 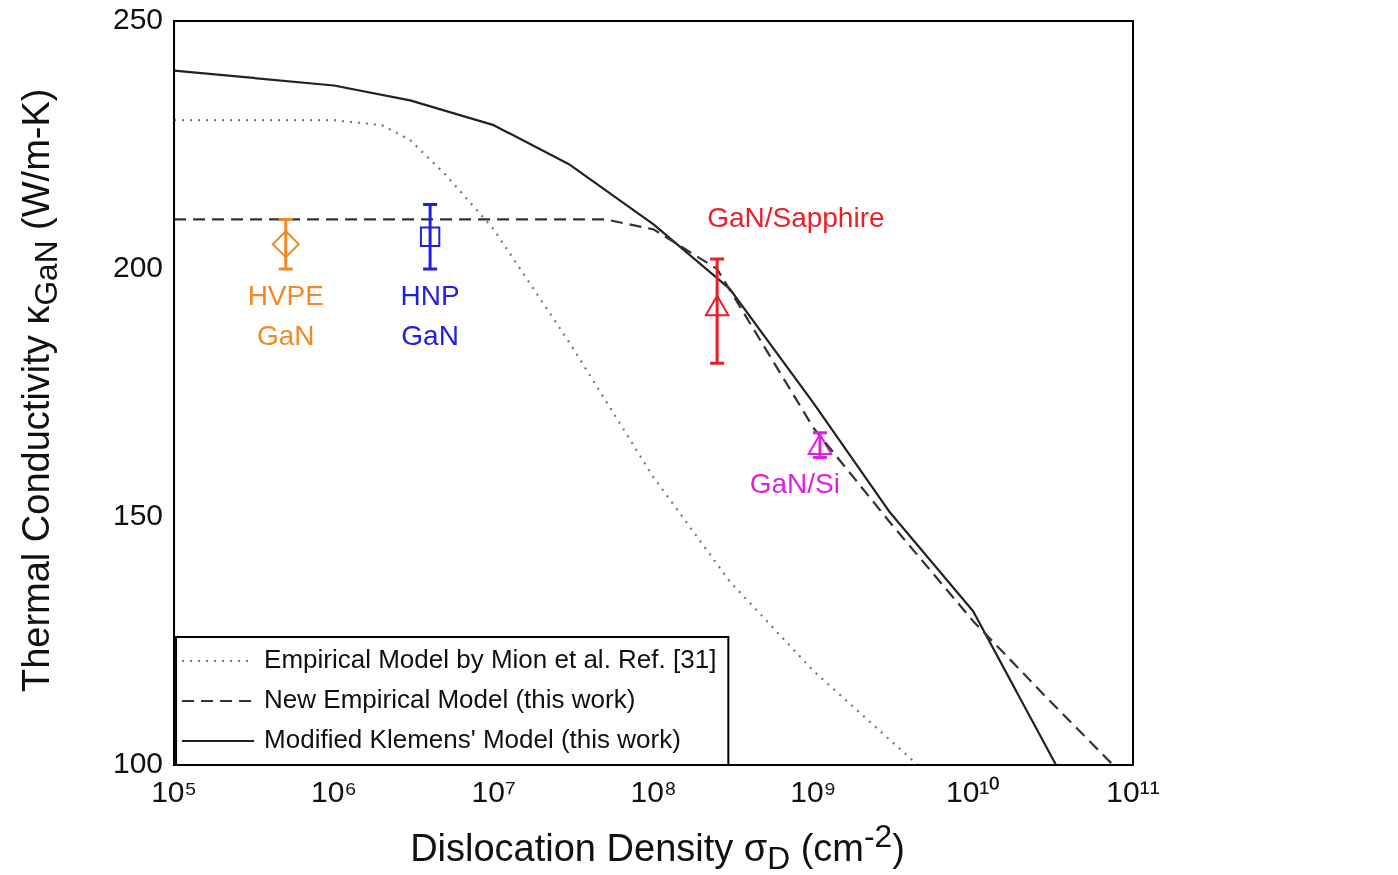 I want to click on x-axis-title: Dislocation Density σ$_{D}$ (cm$^{-2}$), so click(x=657, y=846).